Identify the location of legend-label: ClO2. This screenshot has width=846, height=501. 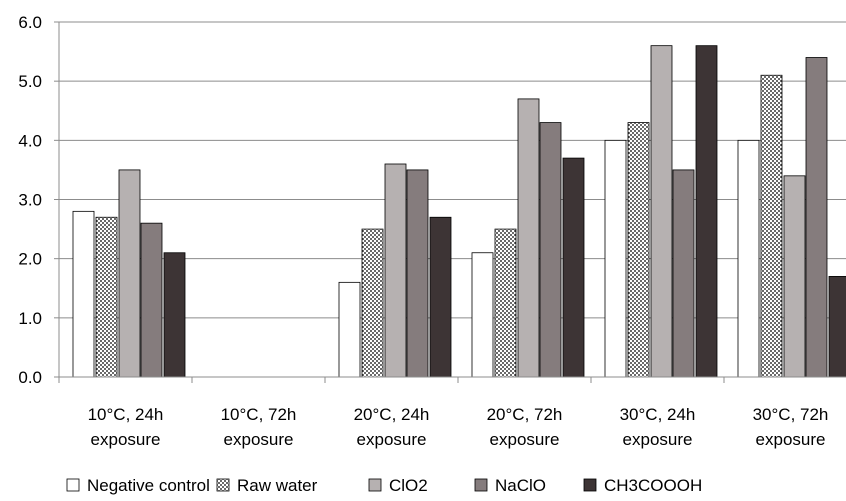
(408, 485).